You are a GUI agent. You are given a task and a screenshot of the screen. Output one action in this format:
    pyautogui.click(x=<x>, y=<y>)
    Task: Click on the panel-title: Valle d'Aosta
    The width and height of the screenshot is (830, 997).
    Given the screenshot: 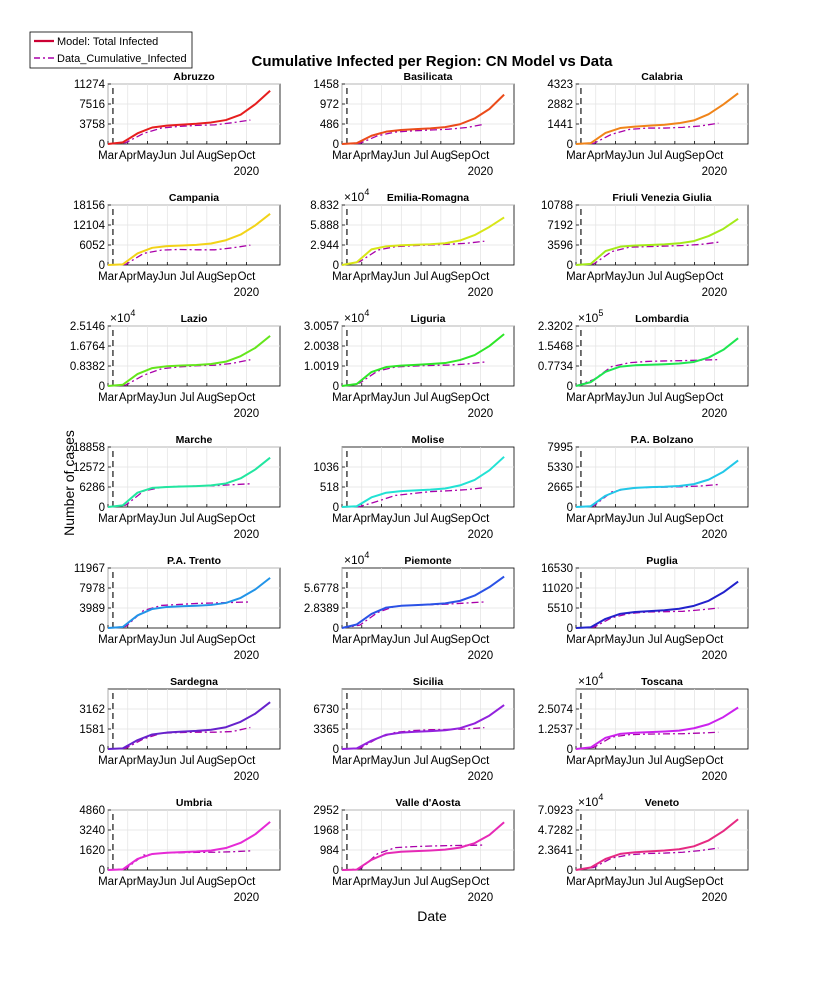 What is the action you would take?
    pyautogui.click(x=428, y=803)
    